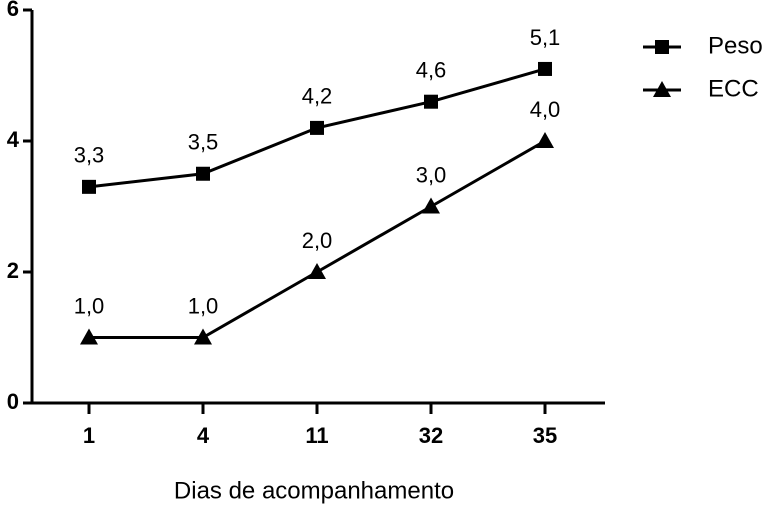 The height and width of the screenshot is (507, 777). What do you see at coordinates (89, 435) in the screenshot?
I see `x-tick-label: 1` at bounding box center [89, 435].